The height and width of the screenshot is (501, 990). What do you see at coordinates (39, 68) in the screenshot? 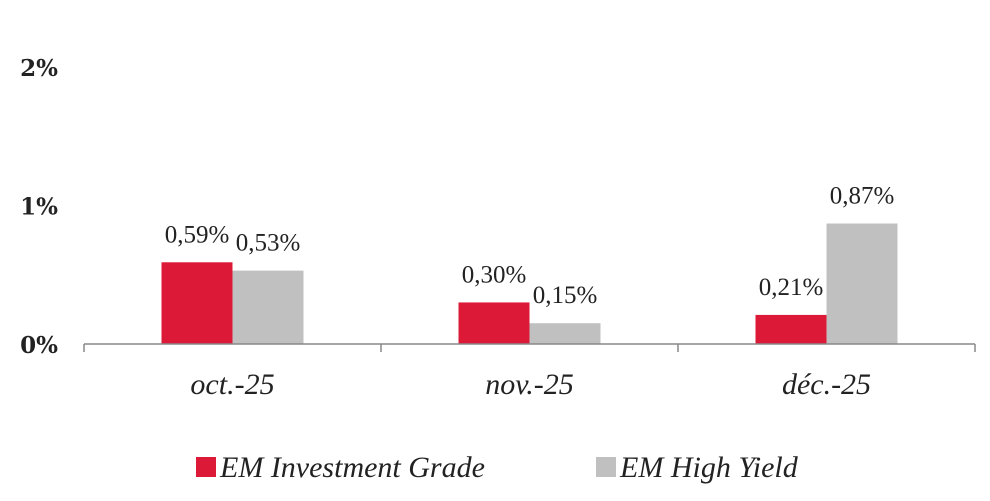
I see `y-tick-label: 2%` at bounding box center [39, 68].